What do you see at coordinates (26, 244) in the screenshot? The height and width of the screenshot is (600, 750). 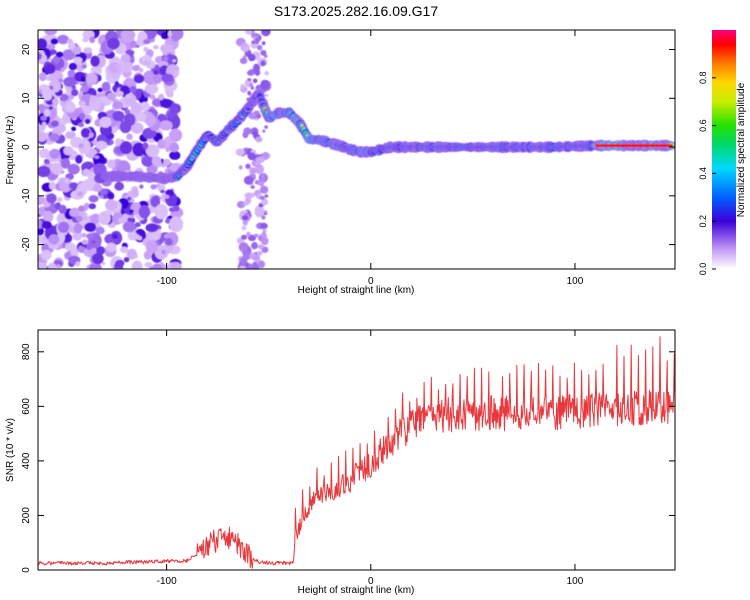 I see `y-tick-label: -20` at bounding box center [26, 244].